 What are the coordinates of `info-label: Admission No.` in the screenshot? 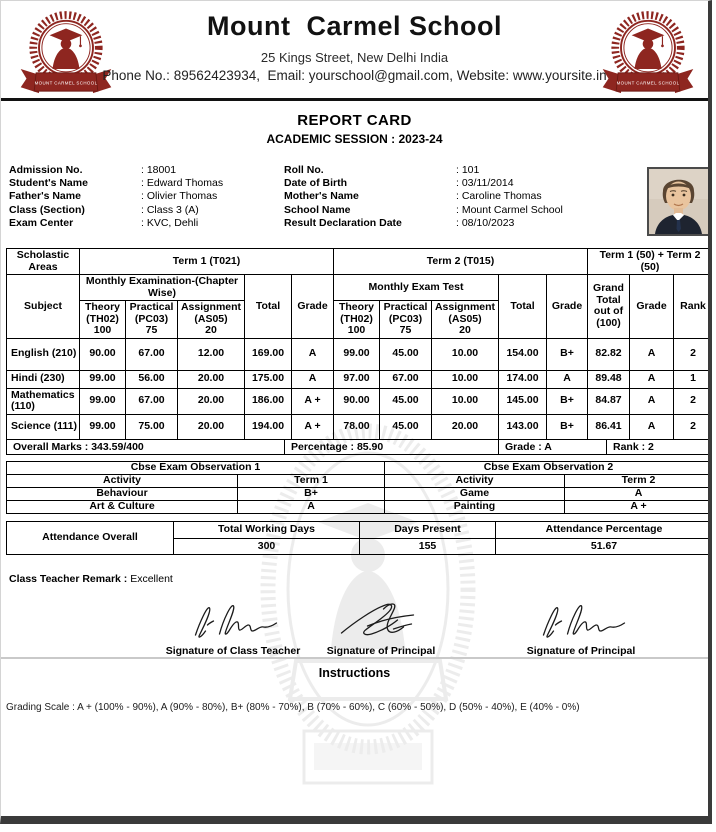 It's located at (46, 170).